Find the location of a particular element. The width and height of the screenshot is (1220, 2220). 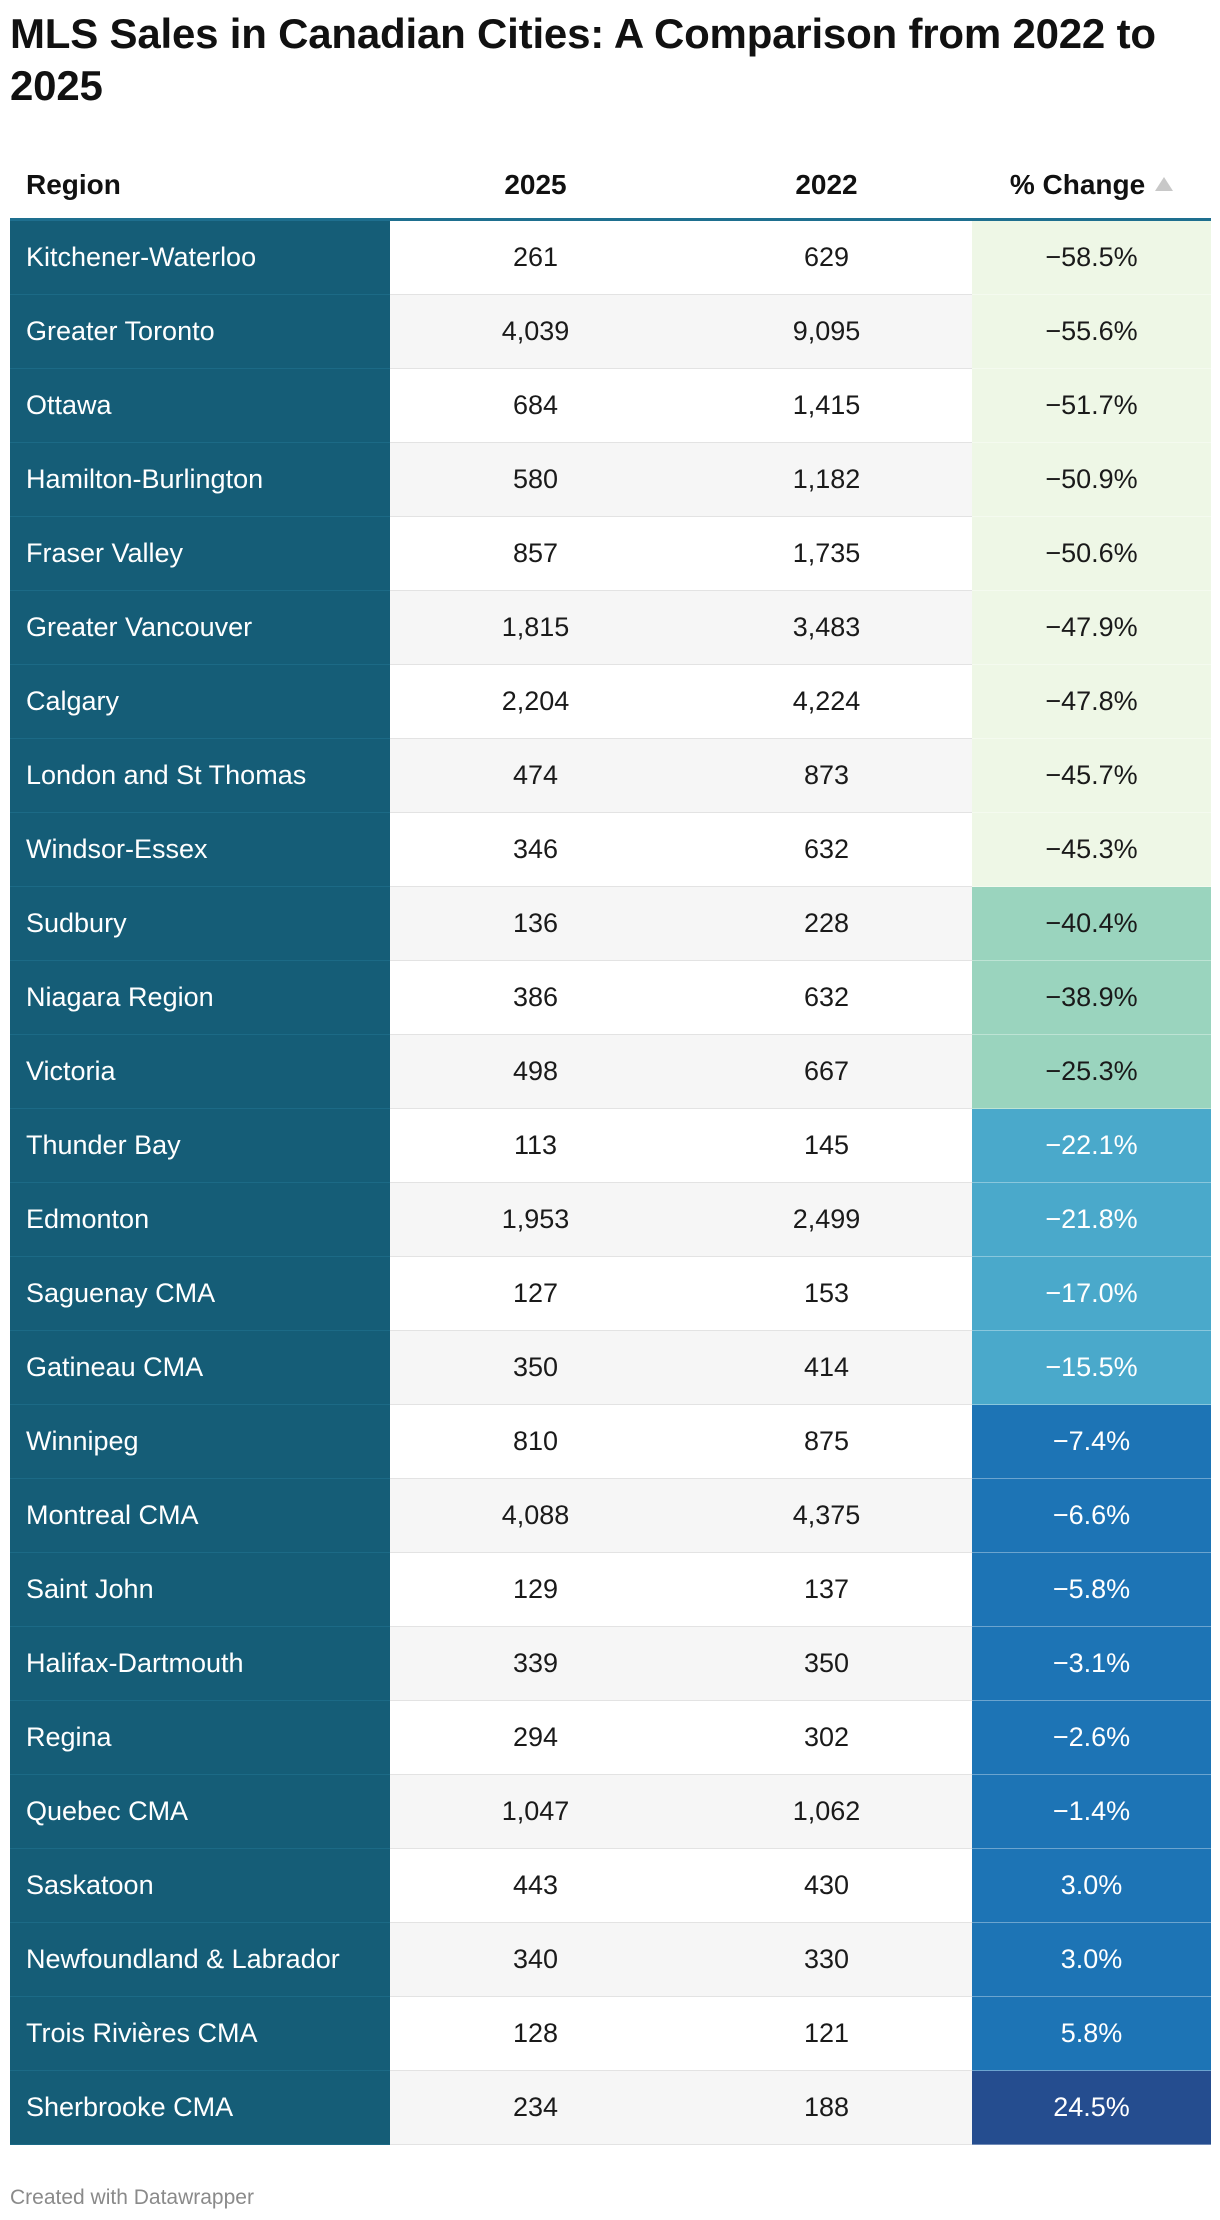

sales-2025-cell: 857 is located at coordinates (535, 553).